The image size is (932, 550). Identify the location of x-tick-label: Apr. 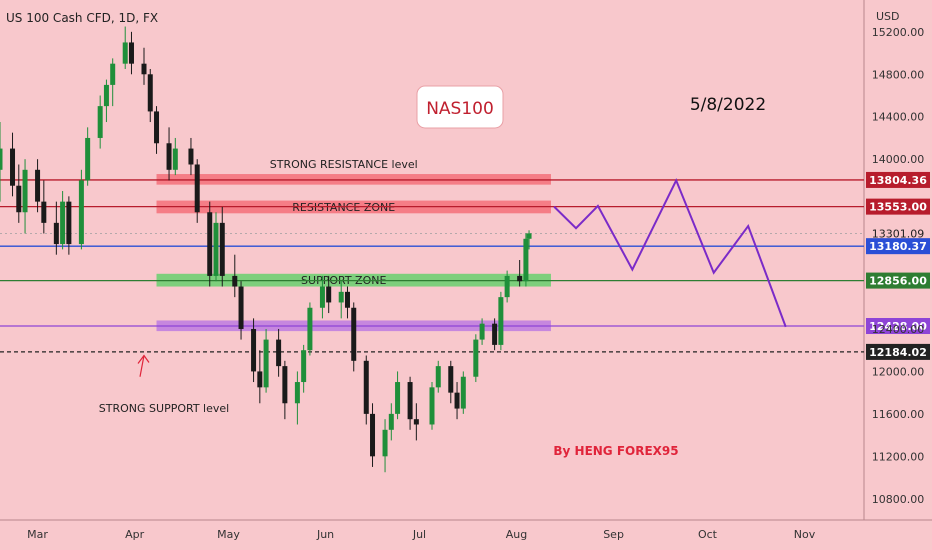
(135, 534).